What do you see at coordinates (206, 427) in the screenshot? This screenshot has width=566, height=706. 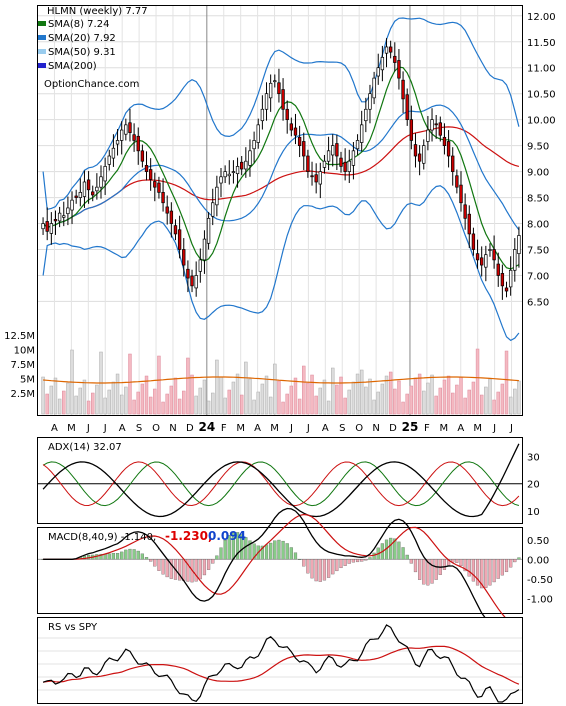 I see `x-tick-label: 24` at bounding box center [206, 427].